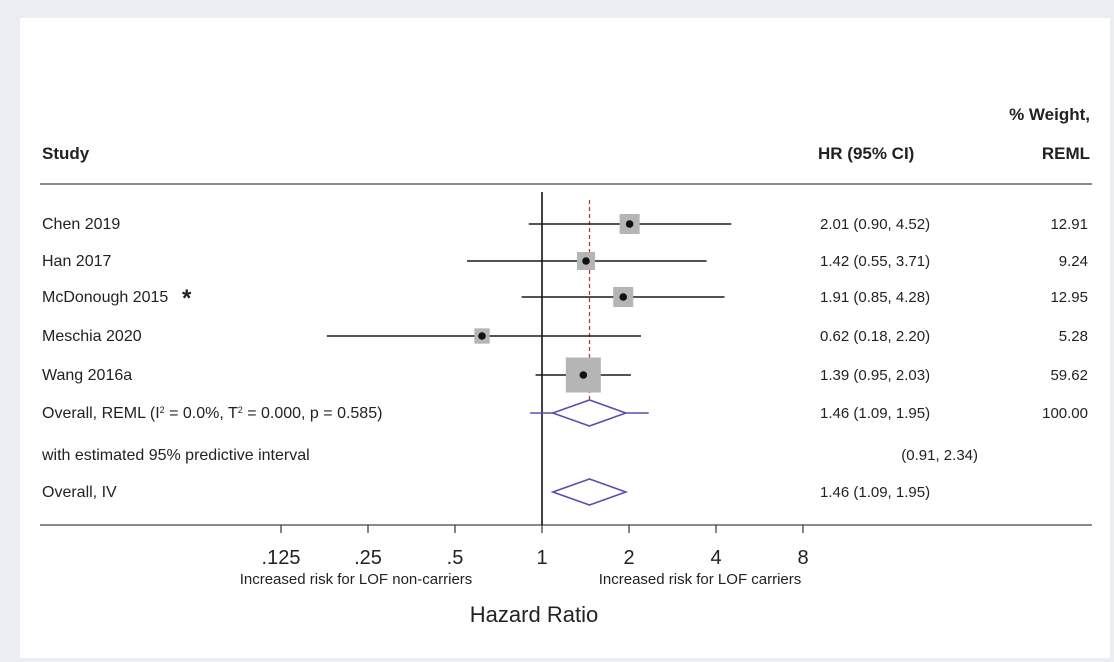 This screenshot has width=1114, height=662. I want to click on x-axis-right-note: Increased risk for LOF carriers, so click(700, 579).